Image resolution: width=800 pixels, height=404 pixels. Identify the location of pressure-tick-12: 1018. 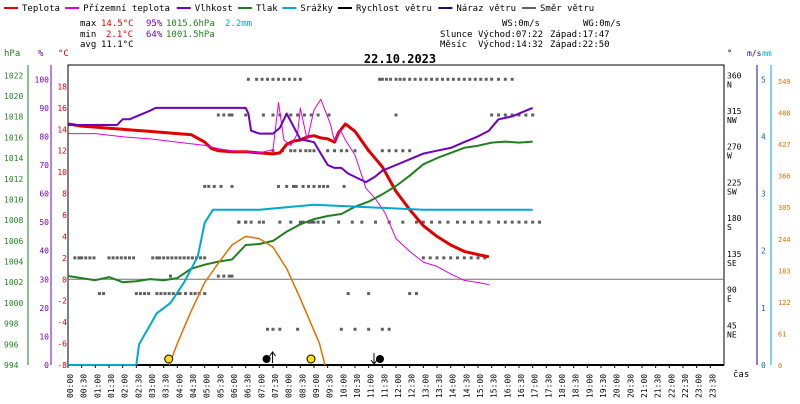
(13, 117).